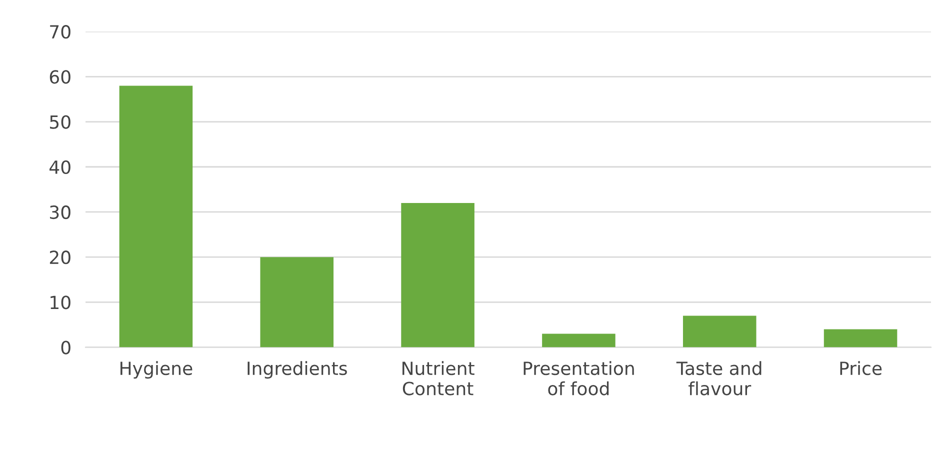 This screenshot has width=950, height=451. What do you see at coordinates (60, 32) in the screenshot?
I see `y-tick-label: 70` at bounding box center [60, 32].